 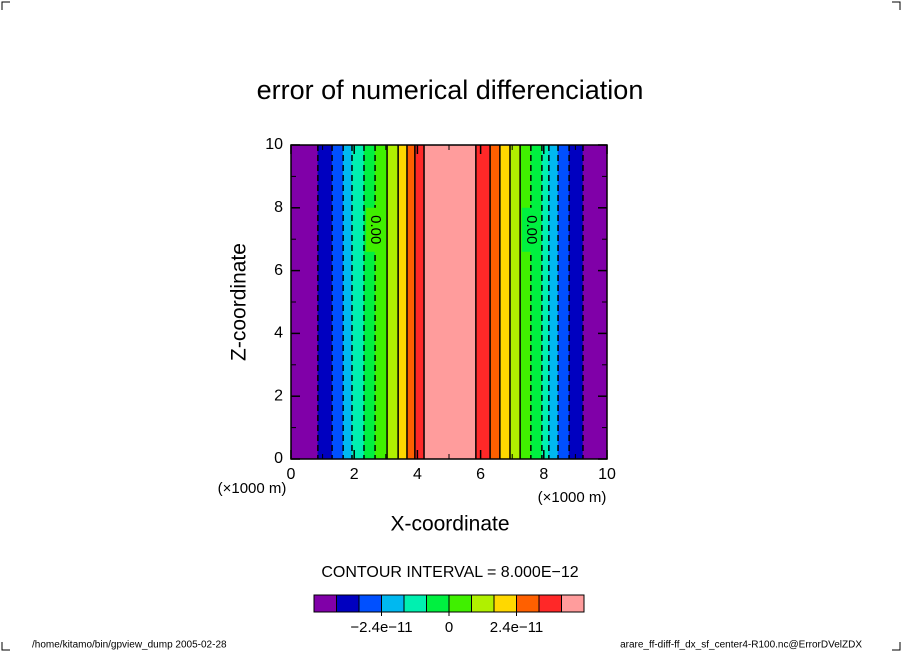 I want to click on x-tick-label: 6, so click(x=480, y=474).